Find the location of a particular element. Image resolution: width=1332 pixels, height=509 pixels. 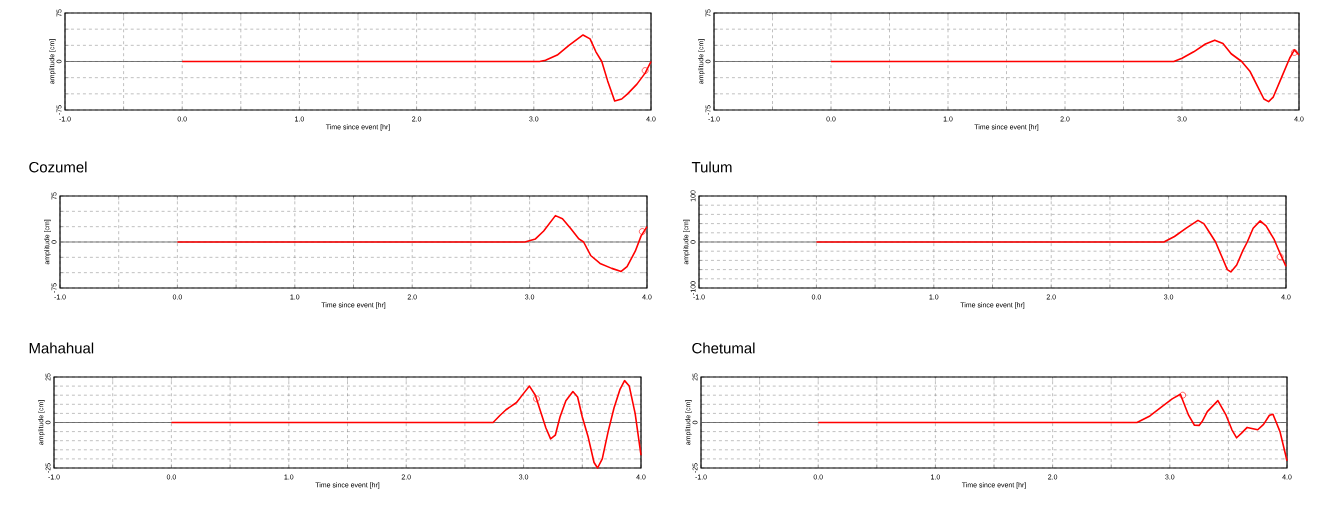

chart-title: Cozumel is located at coordinates (58, 167).